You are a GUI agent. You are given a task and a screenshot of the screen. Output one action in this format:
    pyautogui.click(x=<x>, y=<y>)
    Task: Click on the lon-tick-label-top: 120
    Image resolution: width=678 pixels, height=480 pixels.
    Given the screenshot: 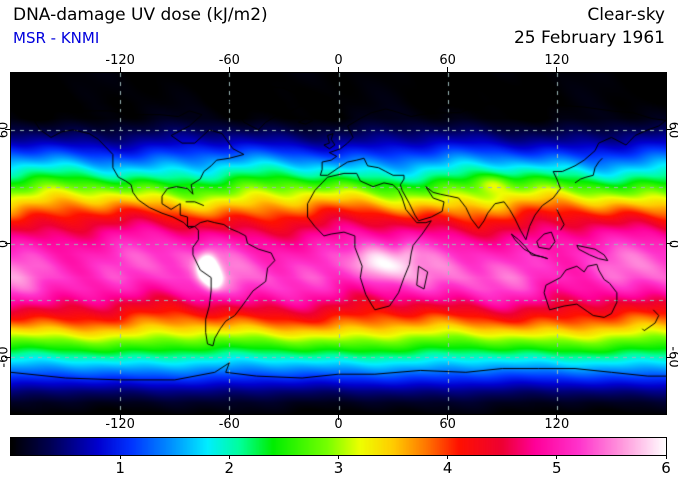 What is the action you would take?
    pyautogui.click(x=557, y=60)
    